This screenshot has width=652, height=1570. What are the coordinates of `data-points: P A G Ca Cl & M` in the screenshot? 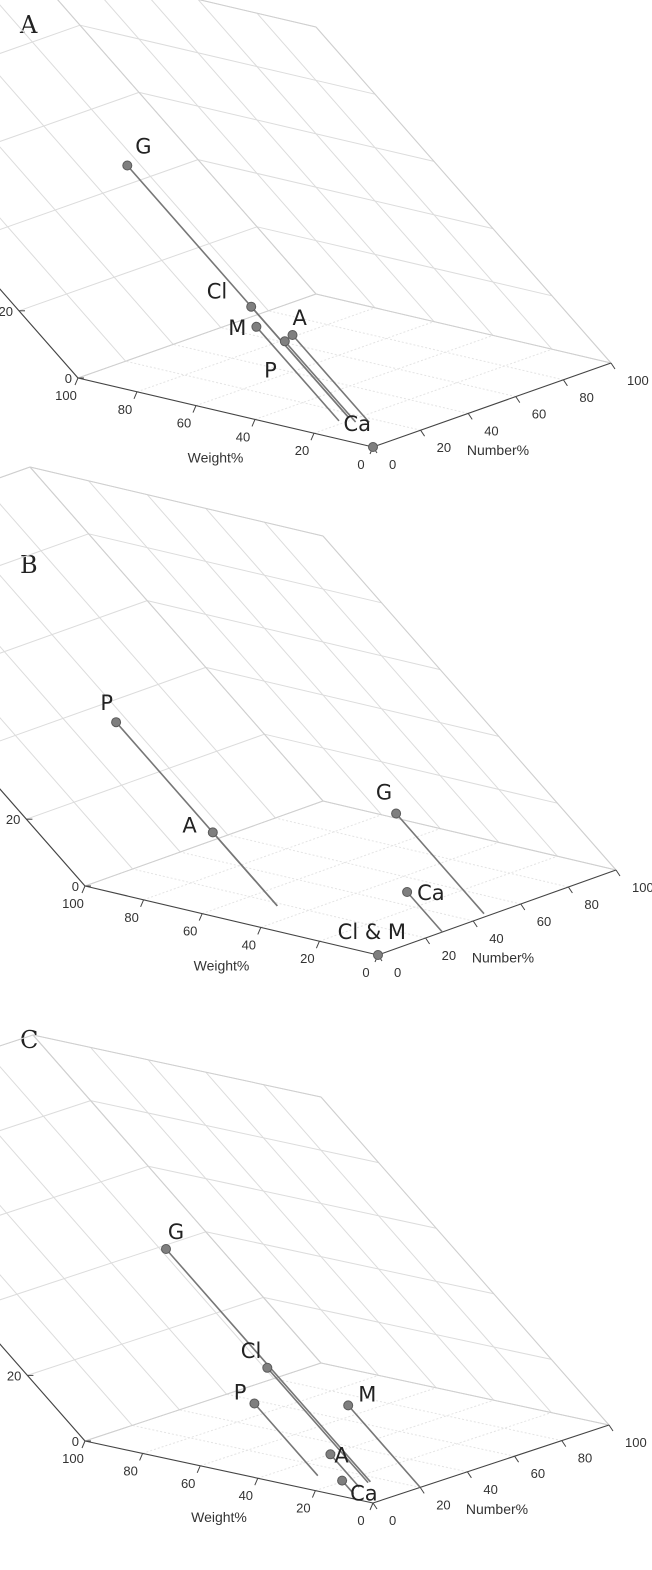 It's located at (292, 825).